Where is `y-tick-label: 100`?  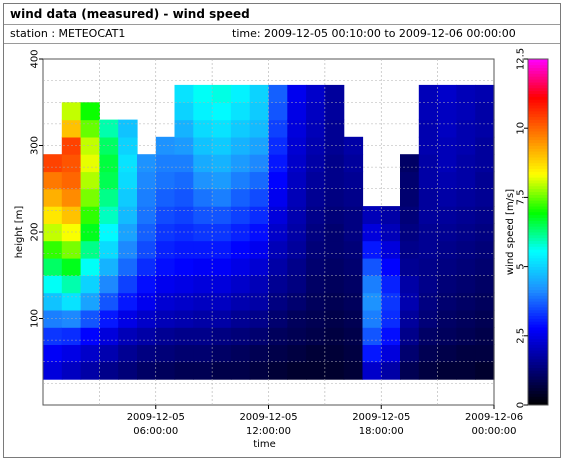
y-tick-label: 100 is located at coordinates (35, 318).